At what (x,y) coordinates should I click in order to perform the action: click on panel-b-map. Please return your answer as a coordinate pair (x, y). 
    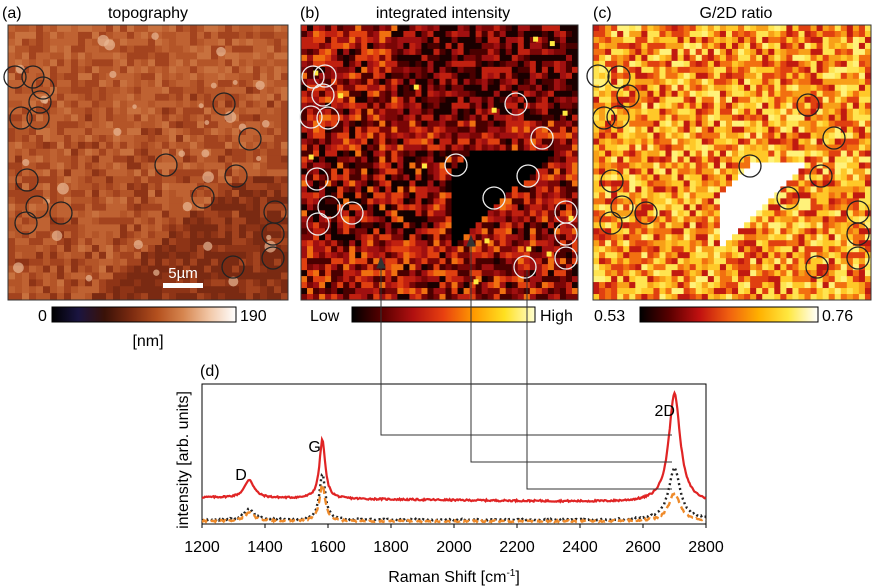
    Looking at the image, I should click on (440, 163).